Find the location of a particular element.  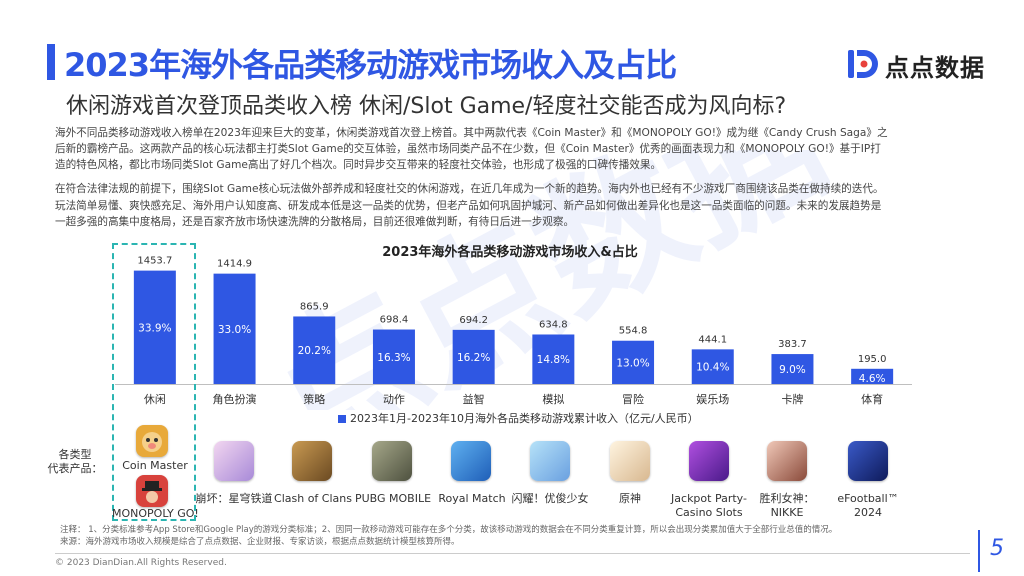

value-label-2: 865.9 is located at coordinates (314, 306).